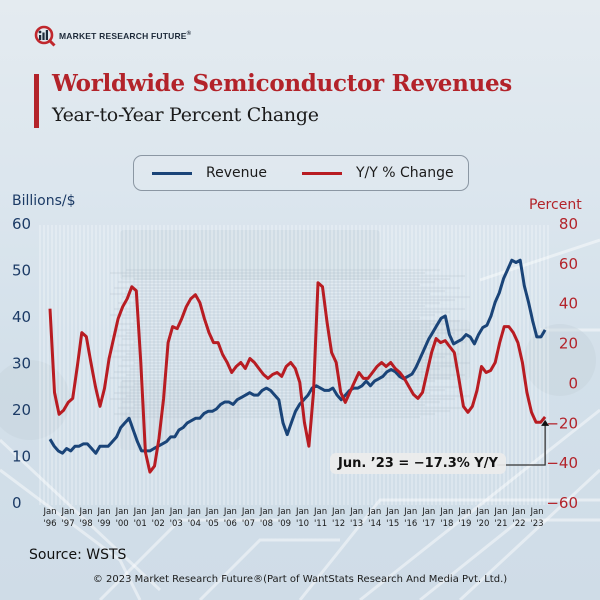 The height and width of the screenshot is (600, 600). What do you see at coordinates (122, 524) in the screenshot?
I see `x-tick-label-year: '00` at bounding box center [122, 524].